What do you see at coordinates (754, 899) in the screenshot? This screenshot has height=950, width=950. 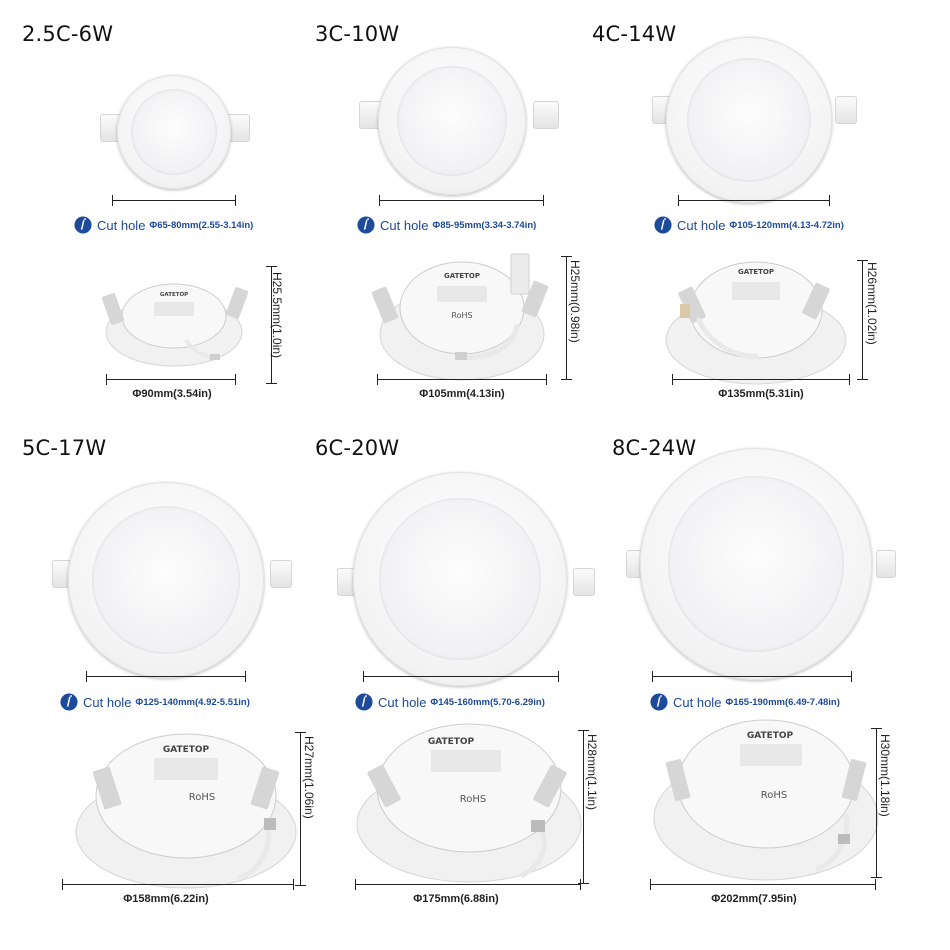 I see `diameter-label: Φ202mm(7.95in)` at bounding box center [754, 899].